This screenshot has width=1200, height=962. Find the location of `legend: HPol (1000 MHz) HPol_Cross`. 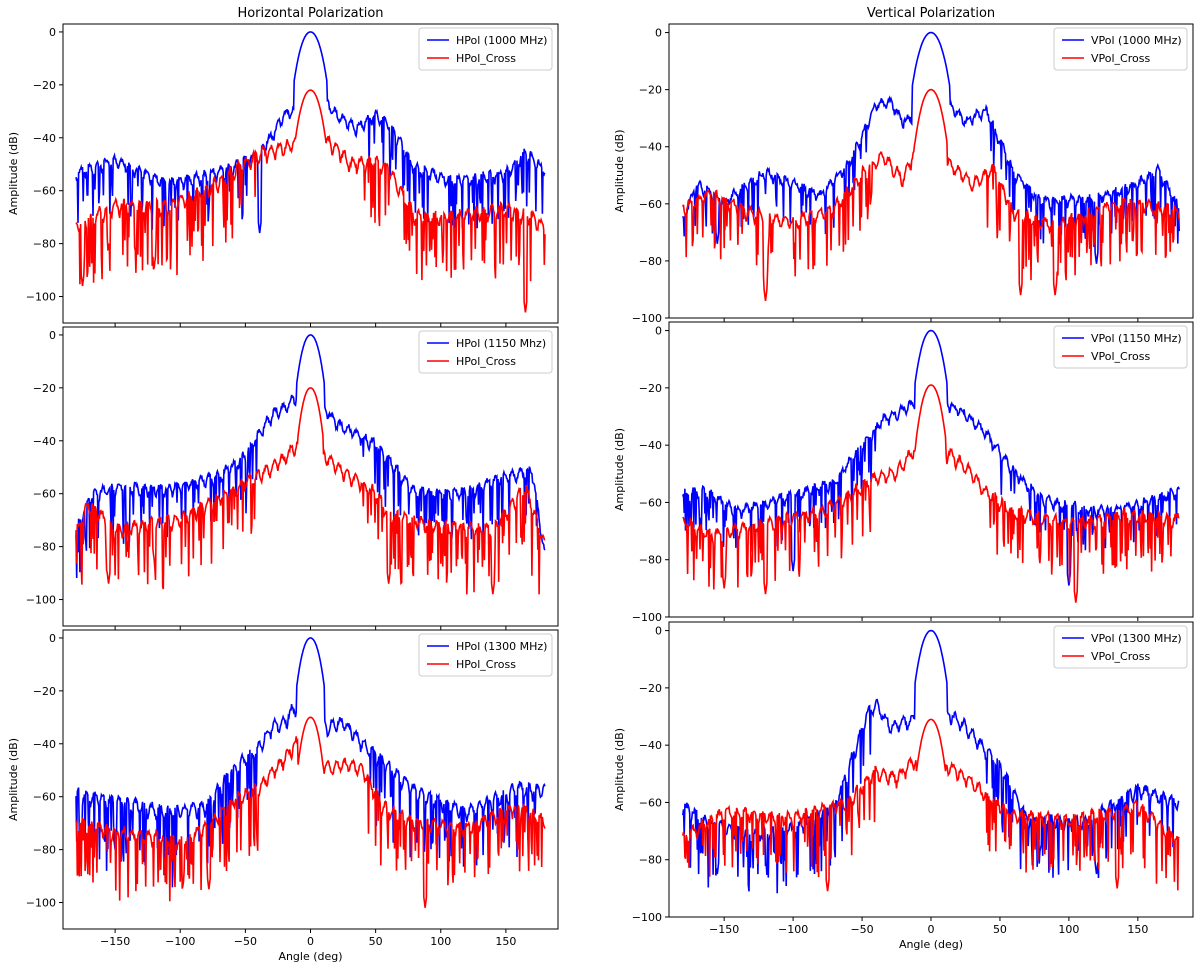

legend: HPol (1000 MHz) HPol_Cross is located at coordinates (485, 49).